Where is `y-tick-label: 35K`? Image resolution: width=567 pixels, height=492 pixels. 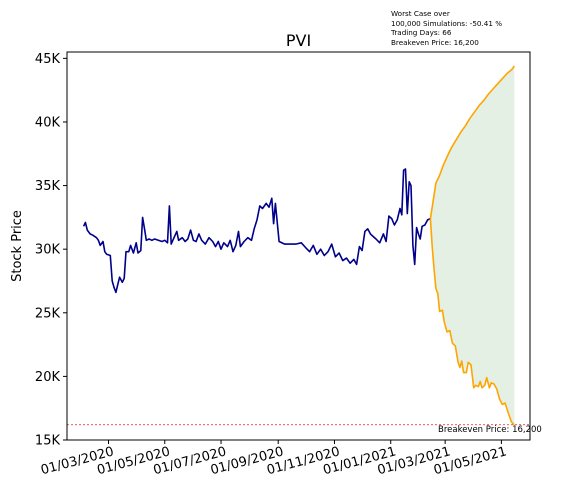
y-tick-label: 35K is located at coordinates (48, 186).